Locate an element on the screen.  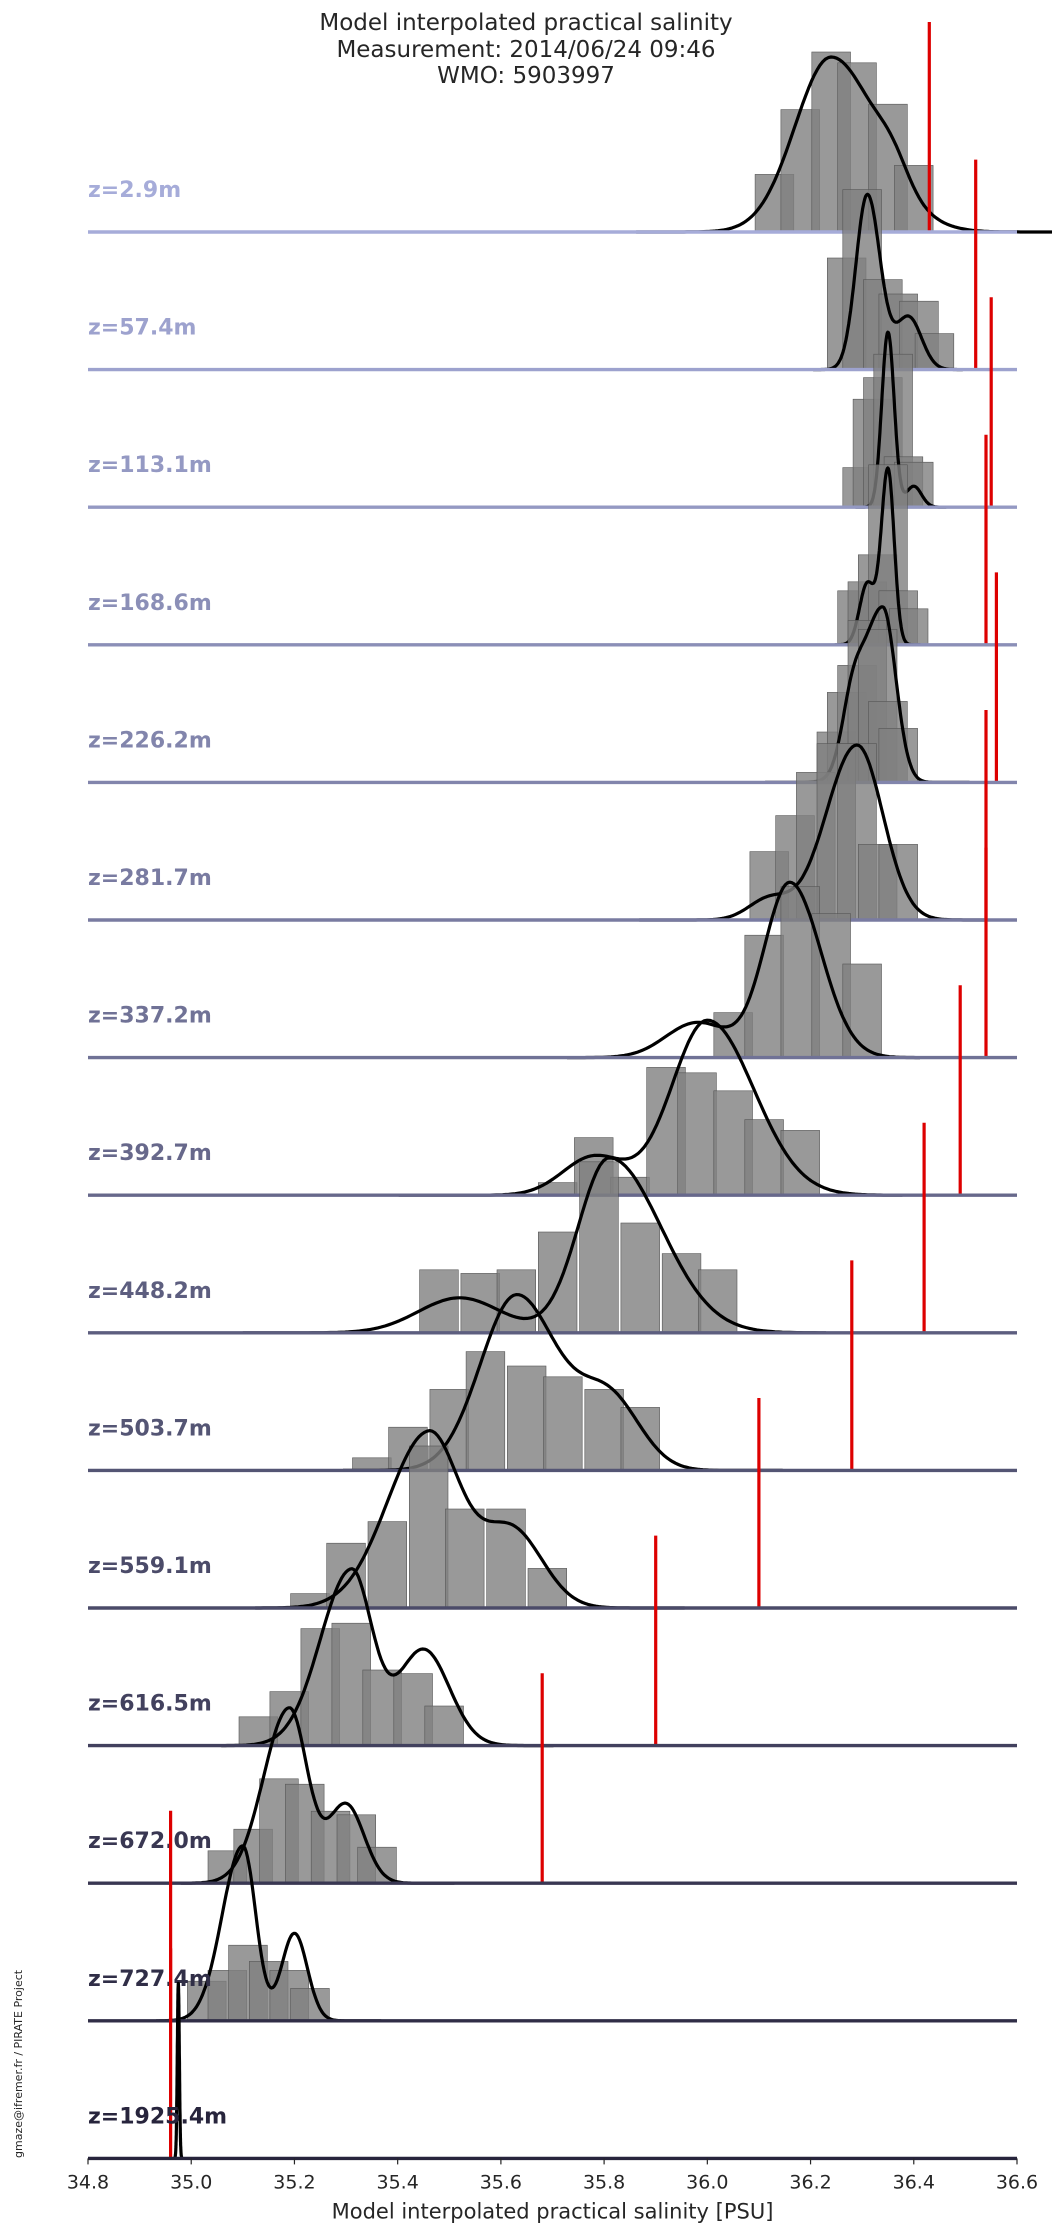
credit-text: gmaze@ifremer.fr / PIRATE Project is located at coordinates (18, 2063).